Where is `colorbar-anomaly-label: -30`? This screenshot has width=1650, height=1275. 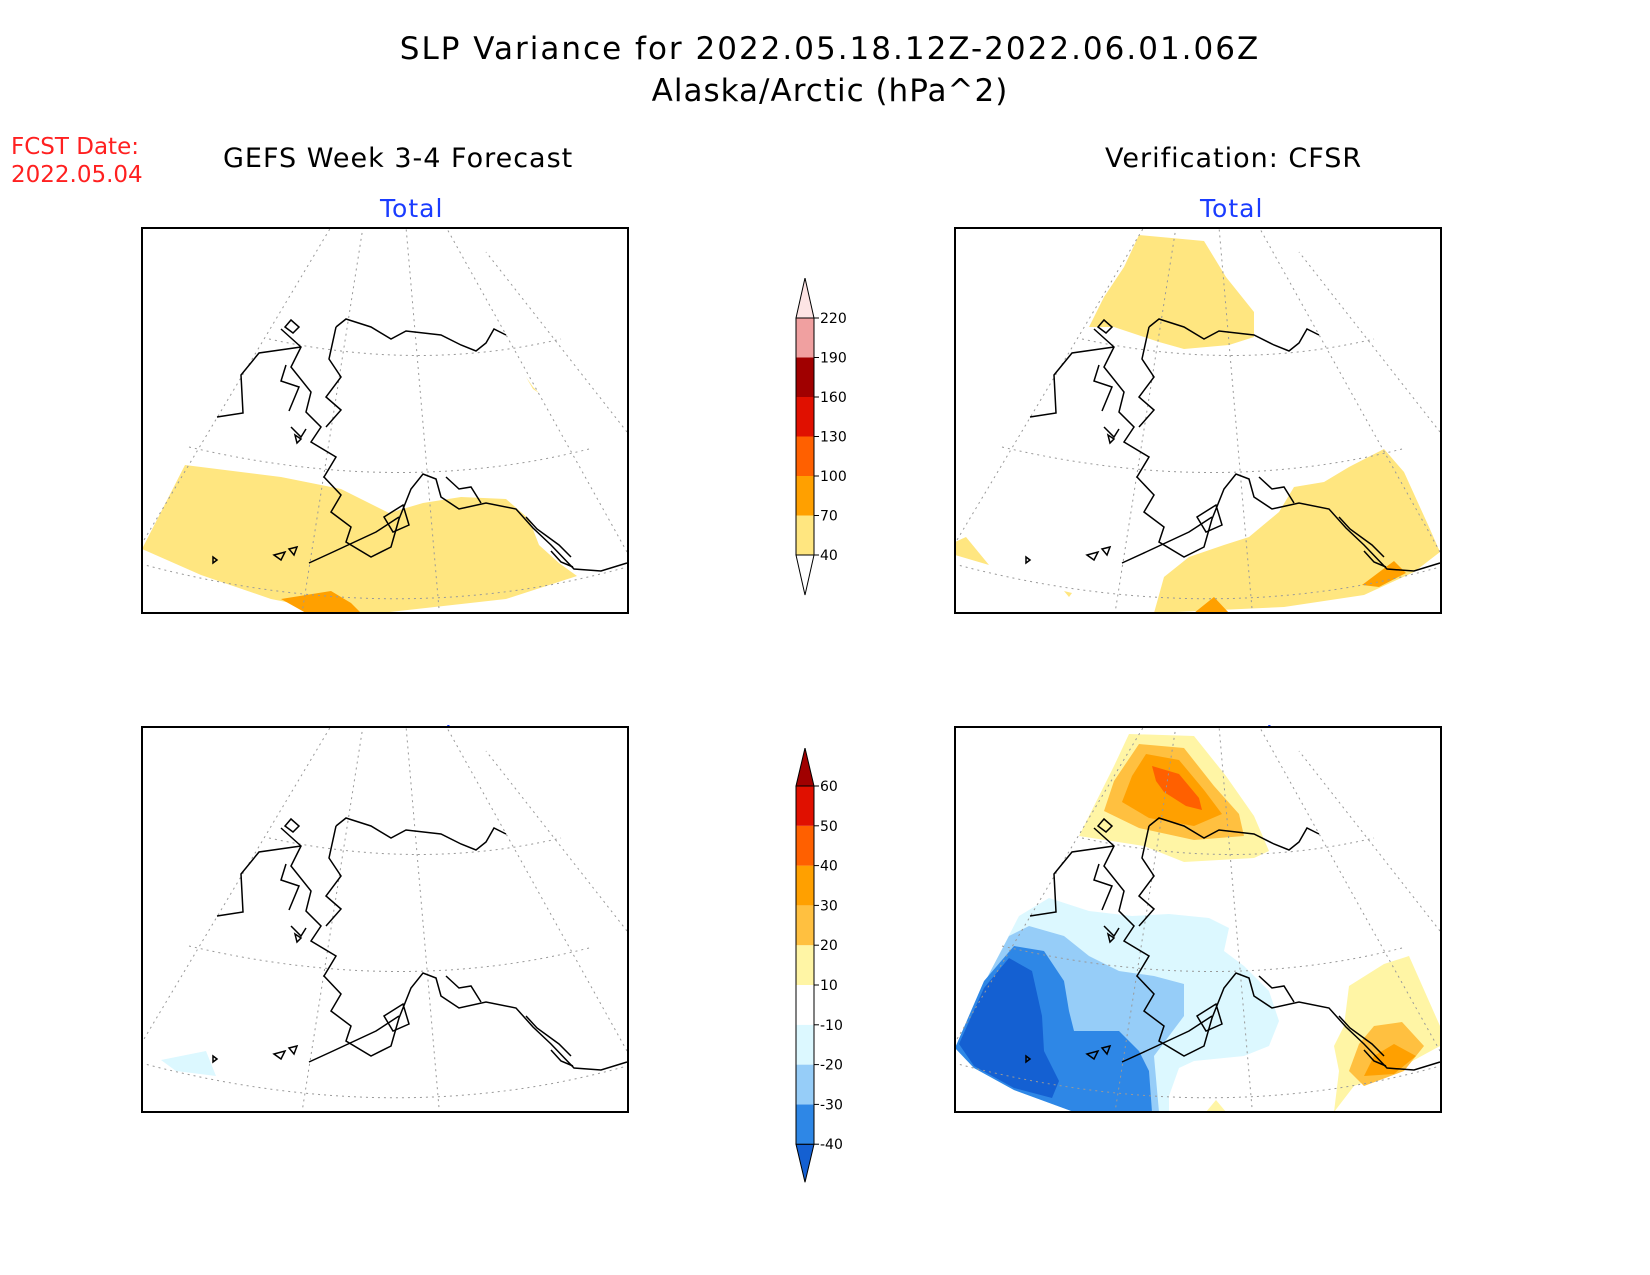 colorbar-anomaly-label: -30 is located at coordinates (831, 1105).